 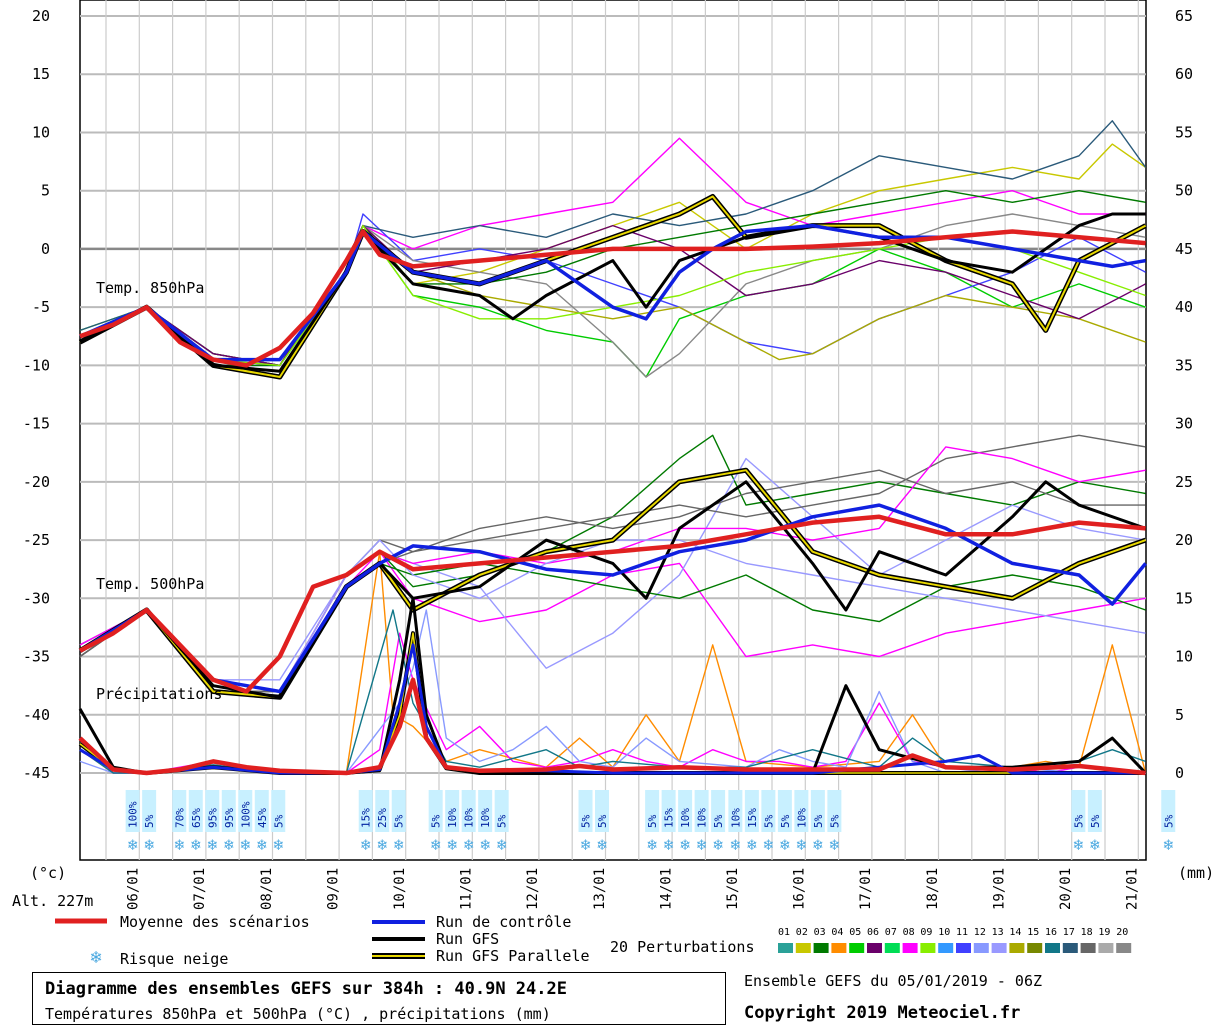 What do you see at coordinates (612, 726) in the screenshot?
I see `precip-mean-line` at bounding box center [612, 726].